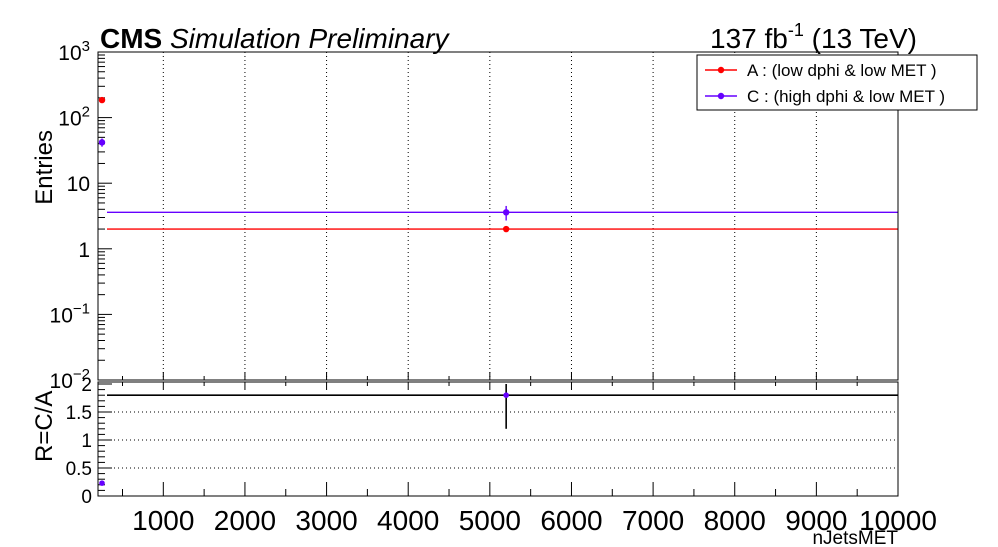 The width and height of the screenshot is (998, 547). I want to click on legend-entry: A : (low dphi & low MET ), so click(842, 70).